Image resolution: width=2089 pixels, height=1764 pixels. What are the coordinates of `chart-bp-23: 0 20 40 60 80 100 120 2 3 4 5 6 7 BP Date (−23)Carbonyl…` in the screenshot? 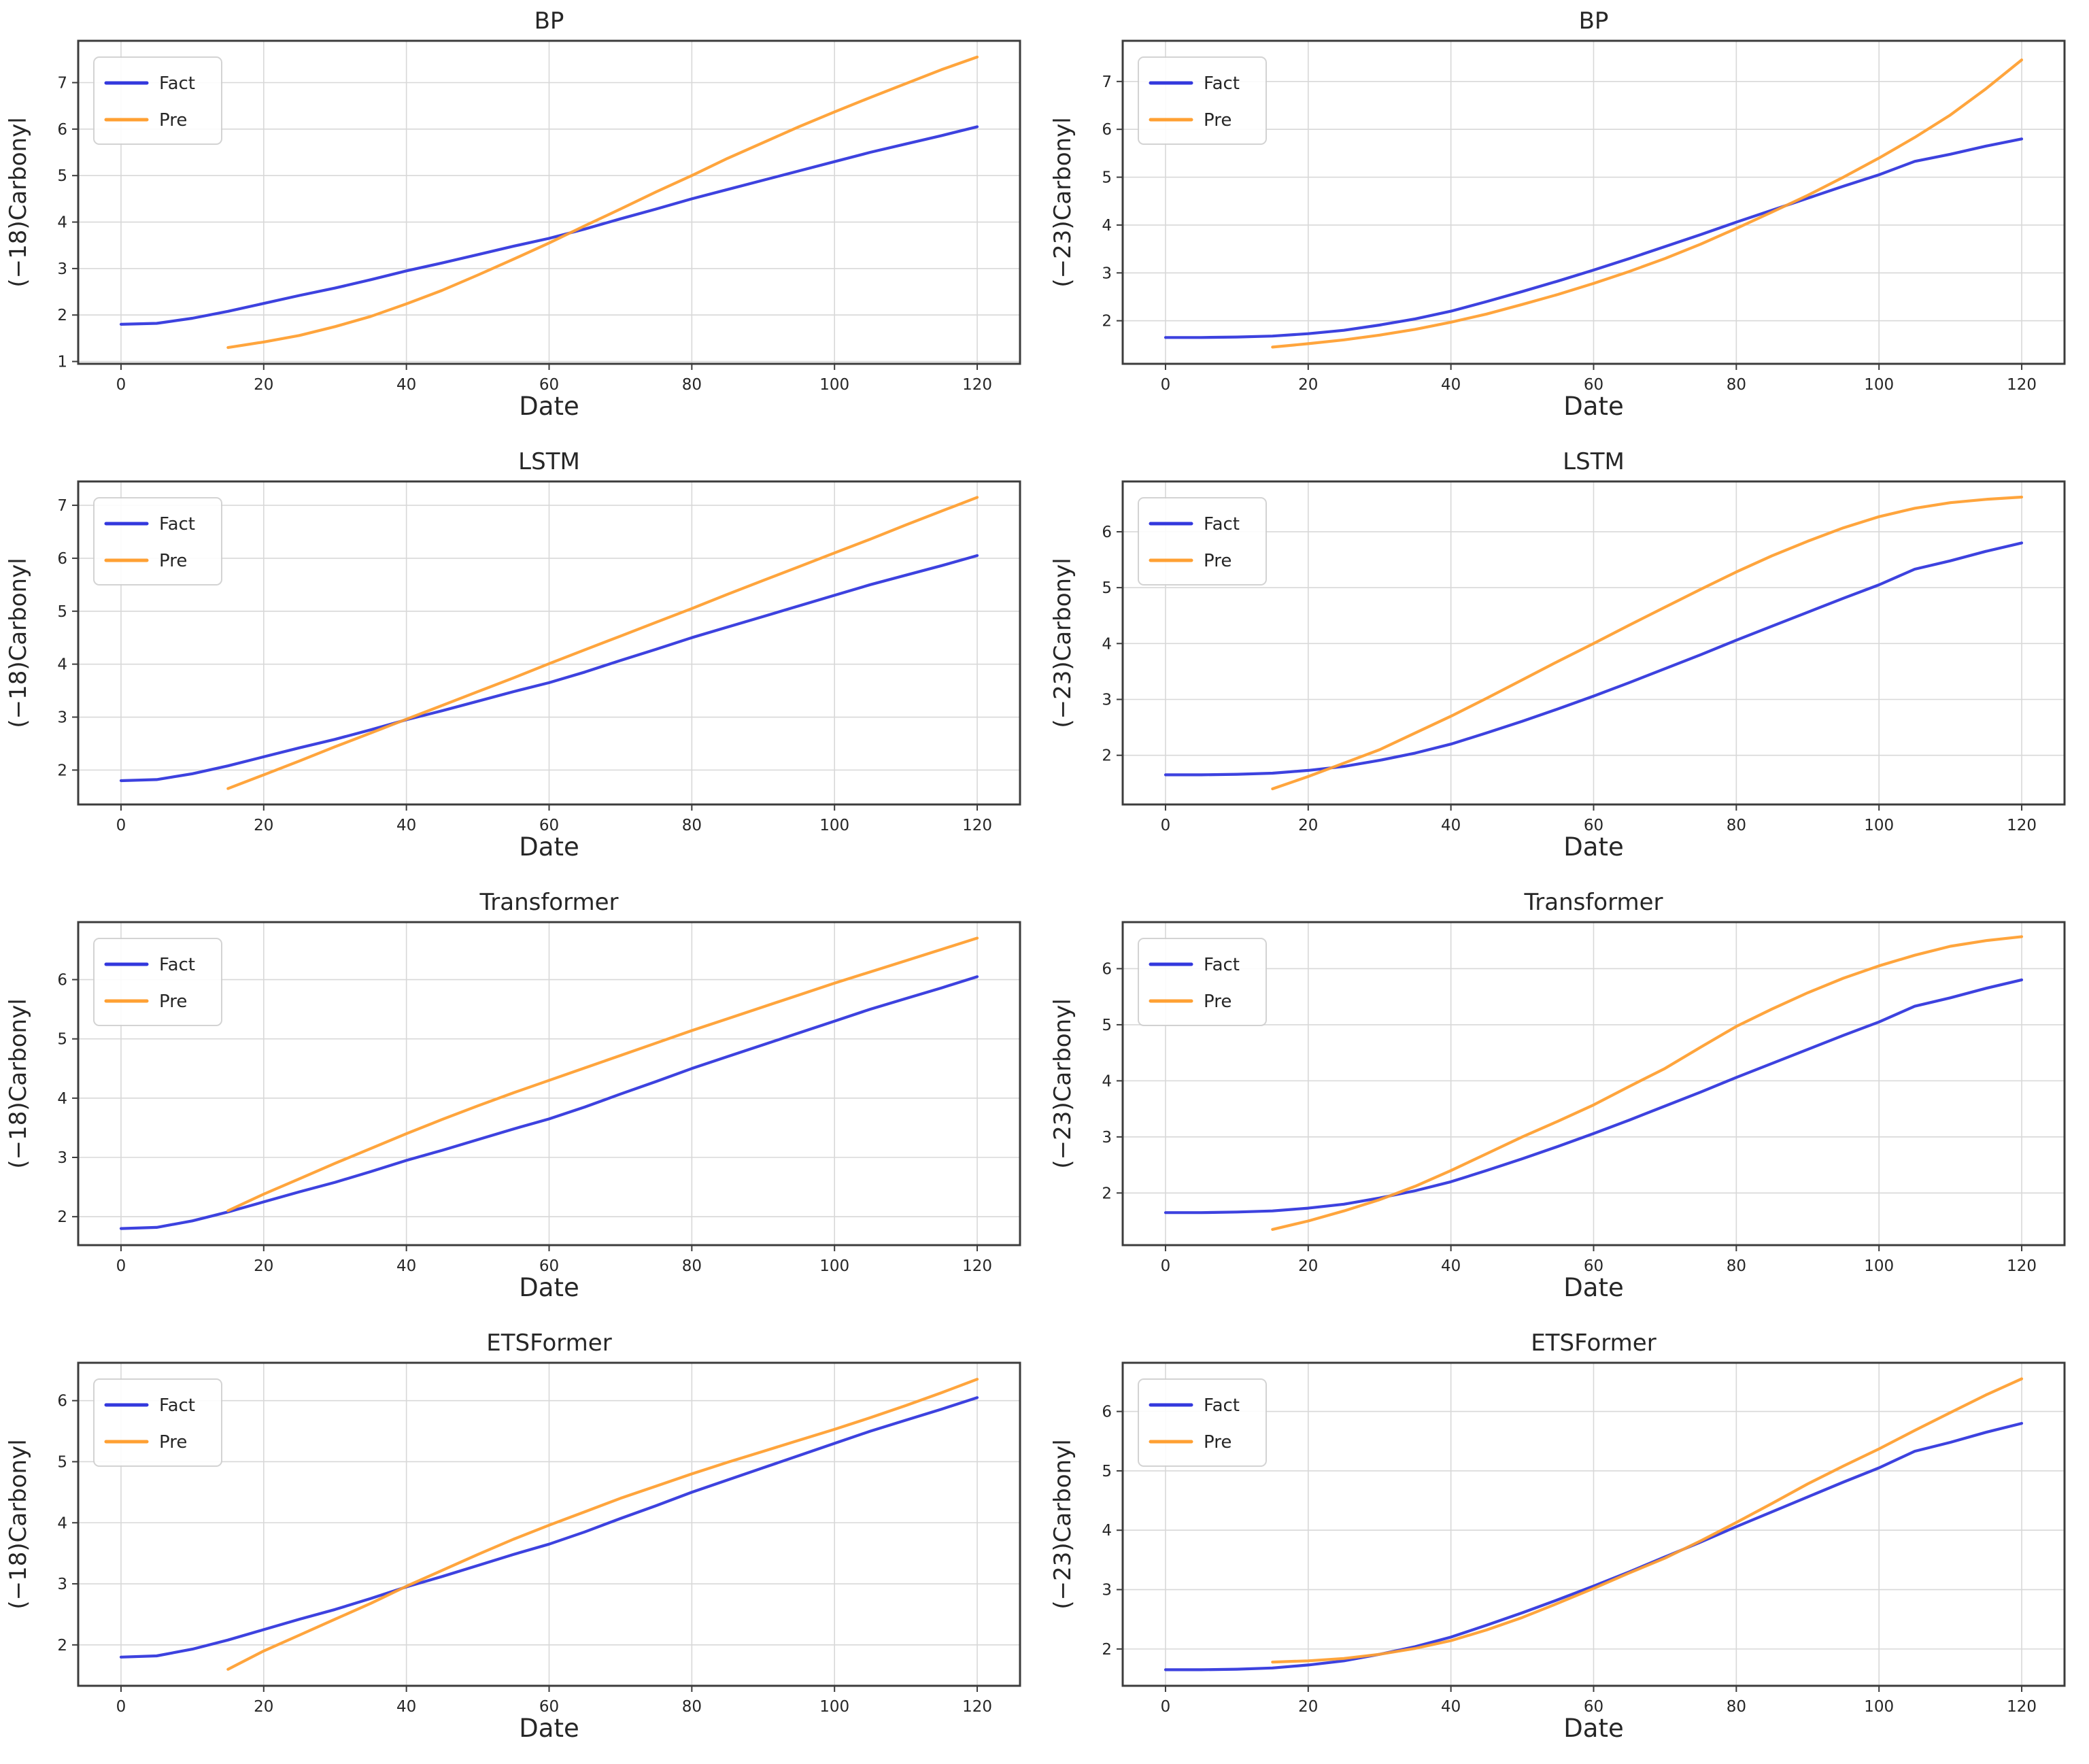 It's located at (1566, 220).